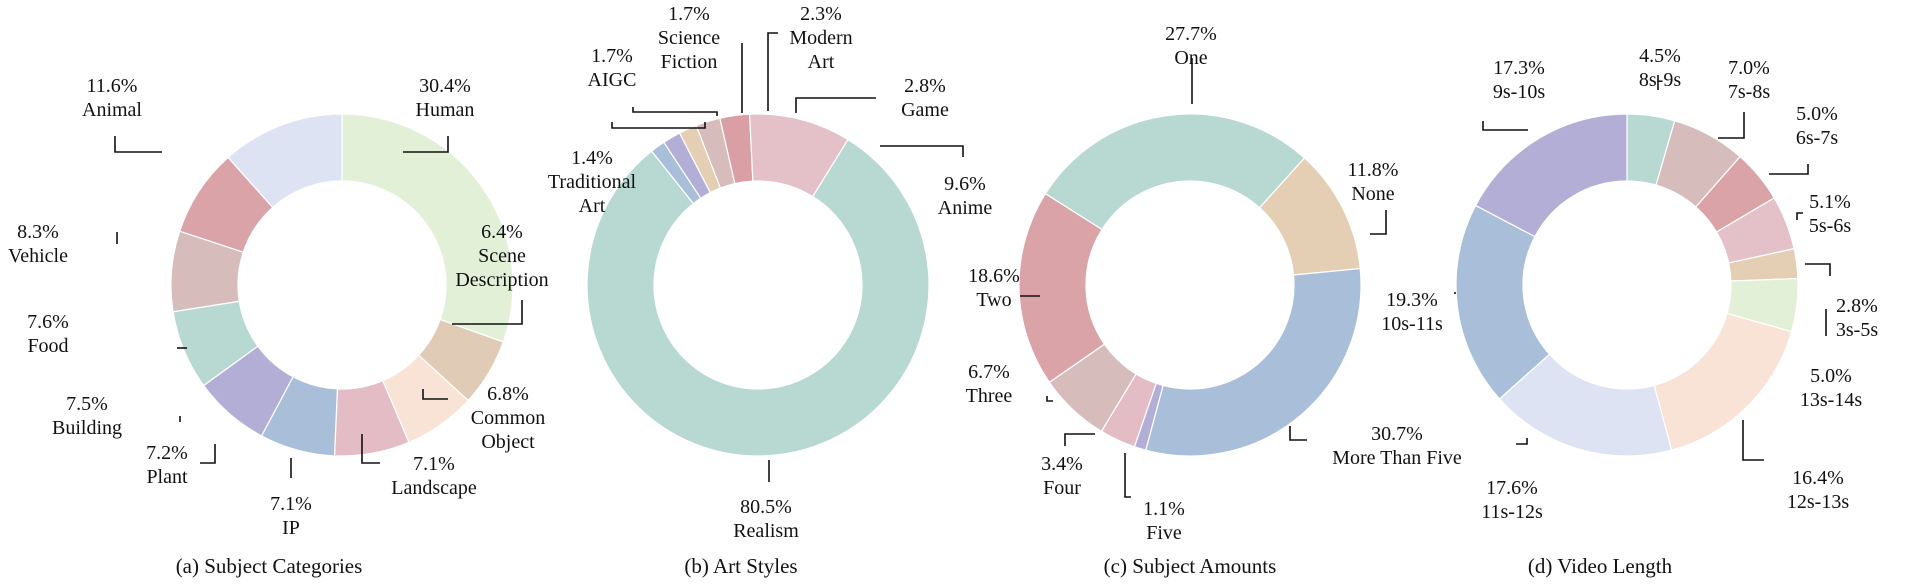 The width and height of the screenshot is (1916, 584). I want to click on subject-amounts-label-three: 6.7% Three, so click(989, 384).